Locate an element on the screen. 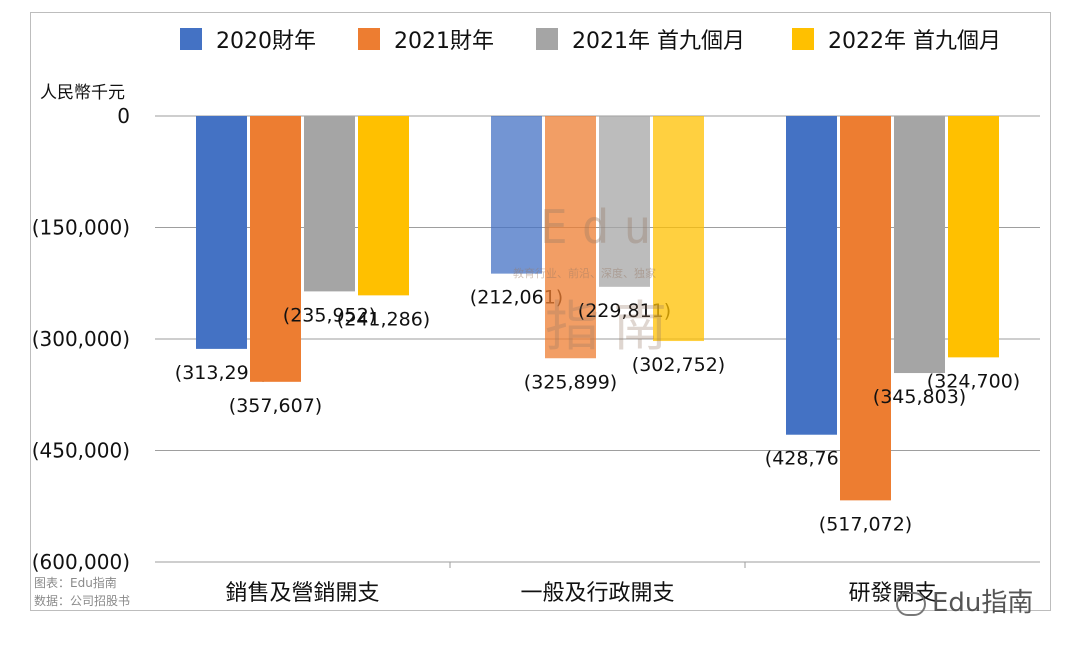  legend: 2020財年 2021財年 2021年 首九個月 2022年 首九個月 is located at coordinates (610, 39).